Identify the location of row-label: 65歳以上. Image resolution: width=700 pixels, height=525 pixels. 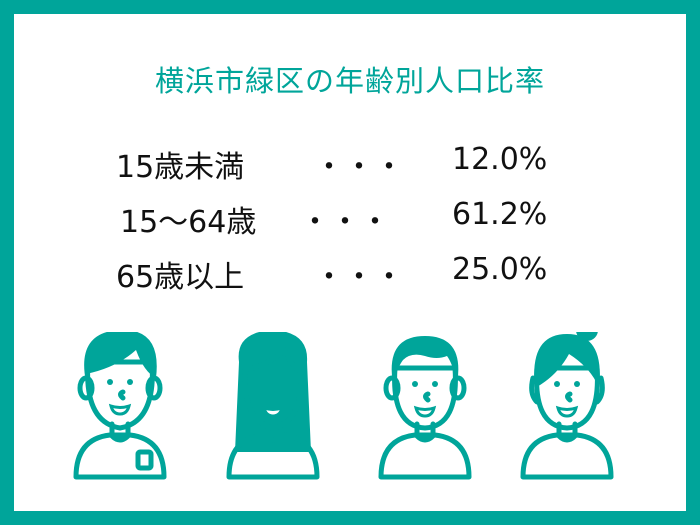
(180, 277).